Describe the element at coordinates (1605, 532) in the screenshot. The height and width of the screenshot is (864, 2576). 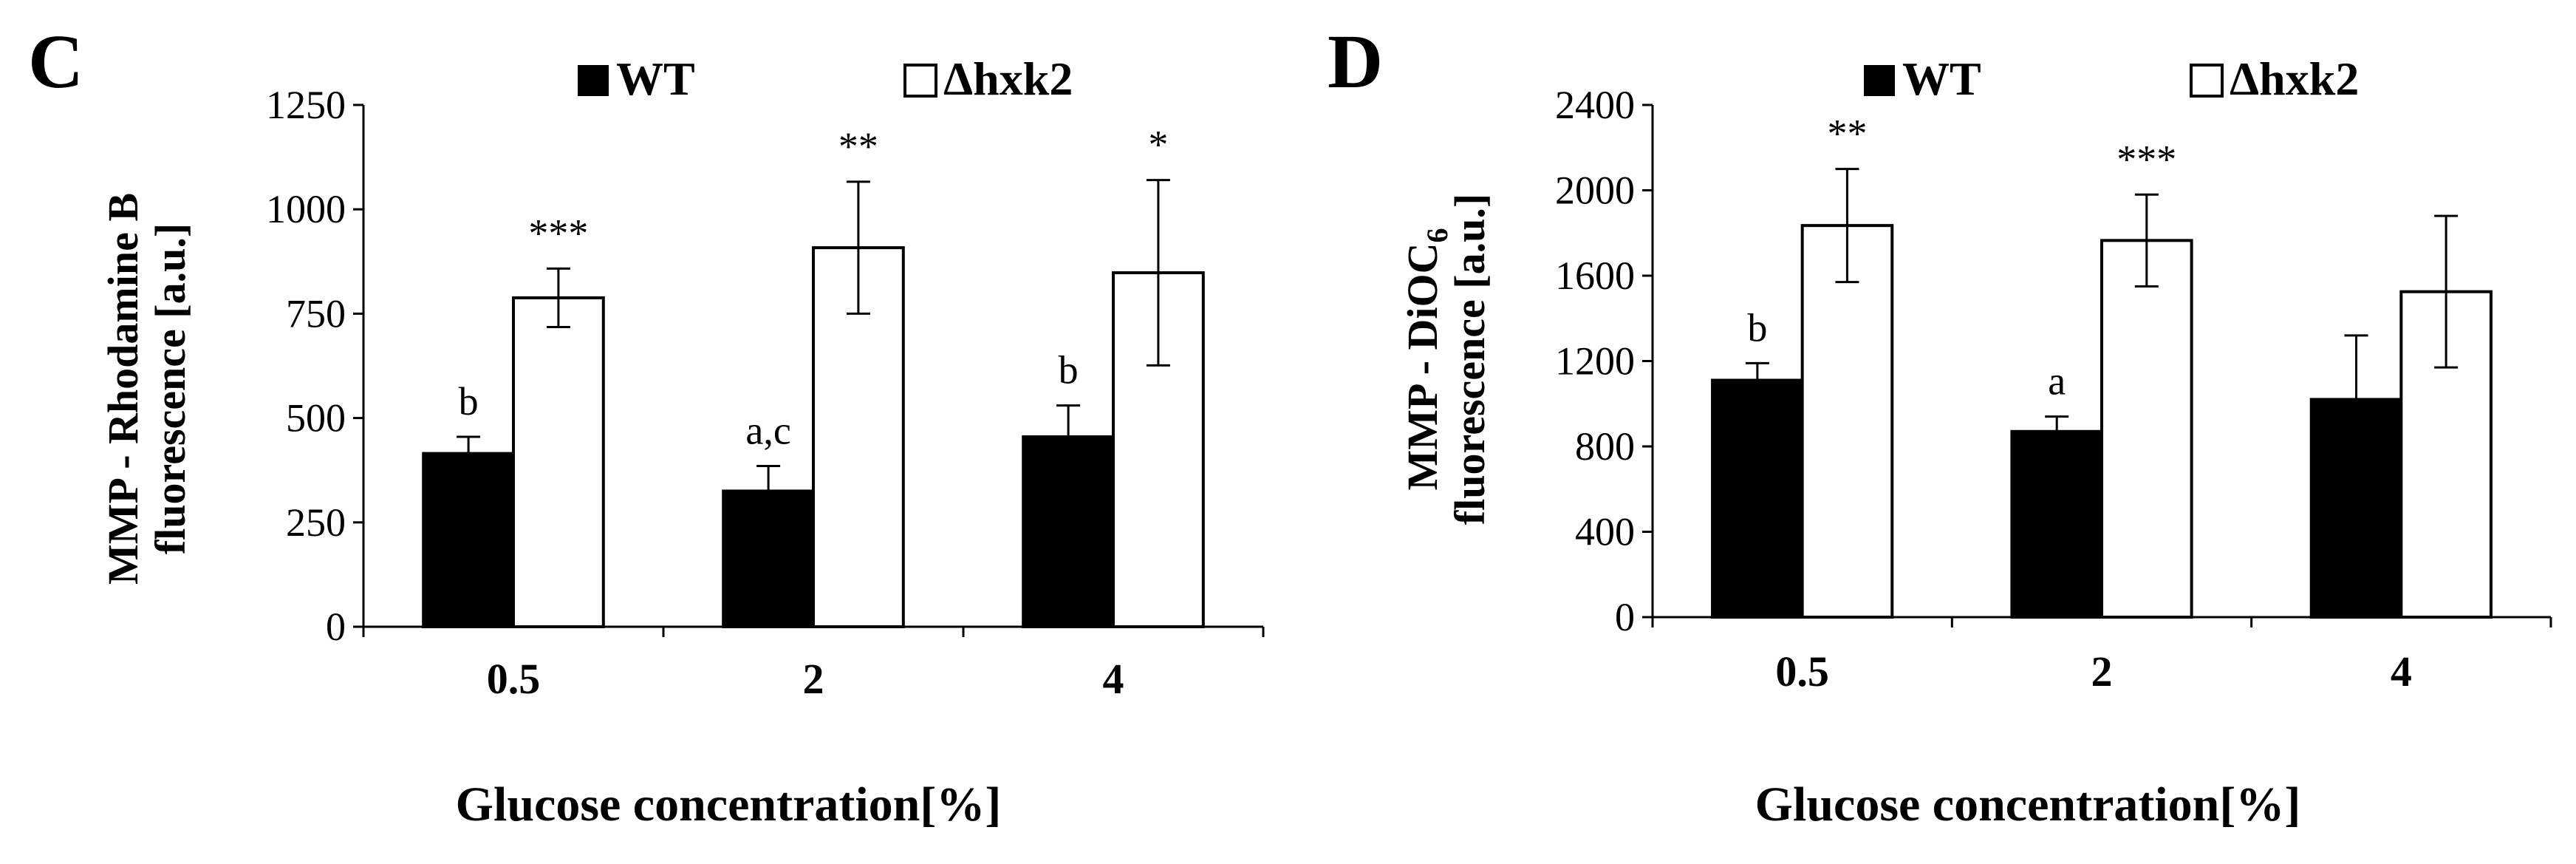
I see `y-tick-label: 400` at that location.